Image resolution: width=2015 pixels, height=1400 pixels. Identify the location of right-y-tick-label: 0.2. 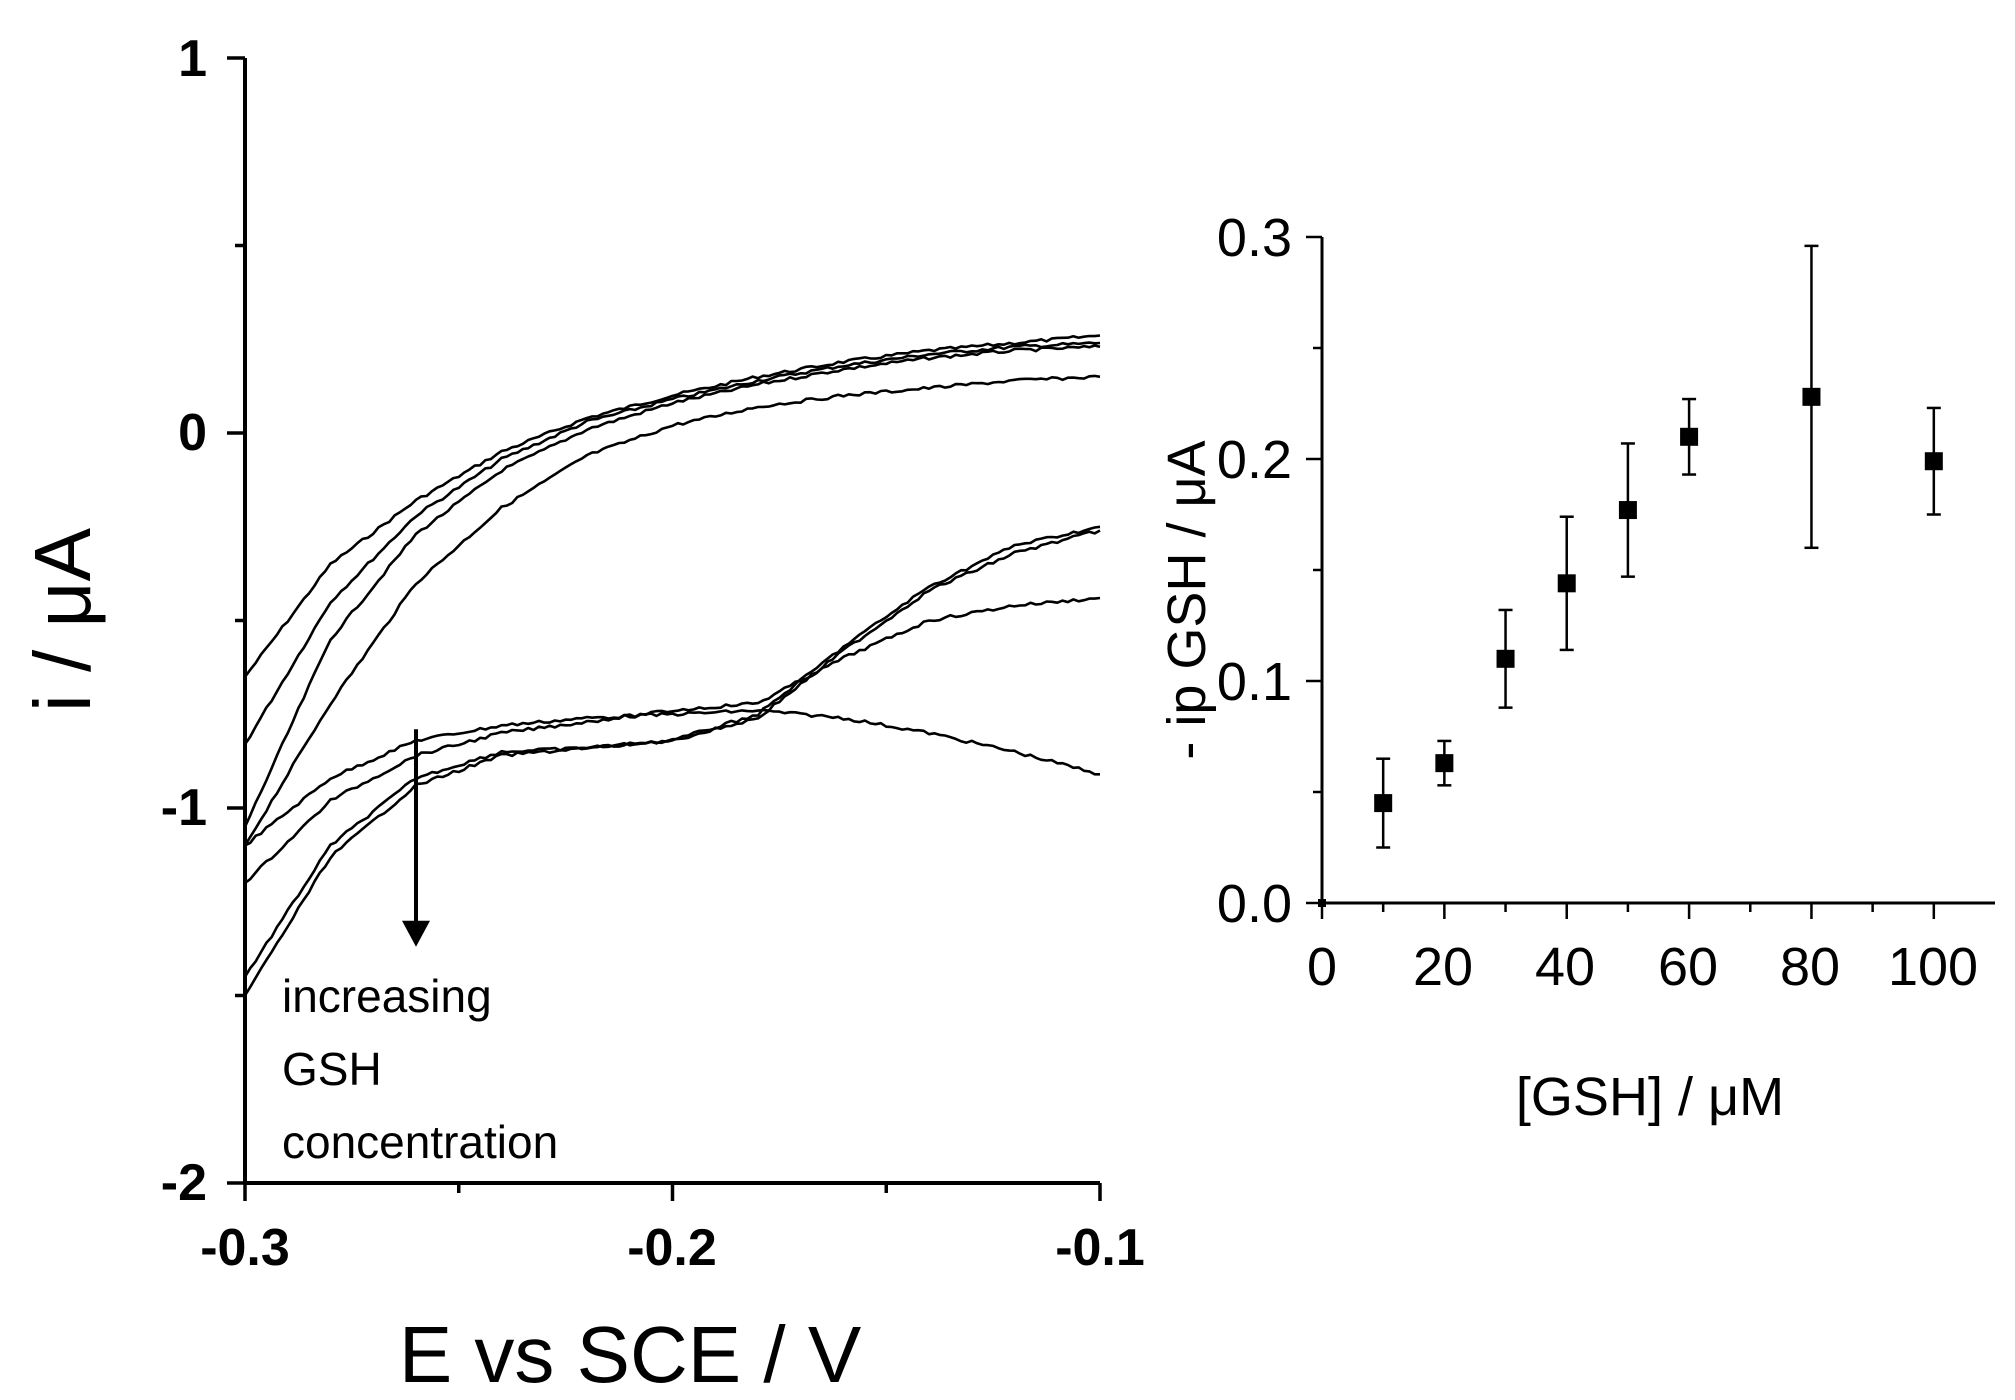
(1254, 460).